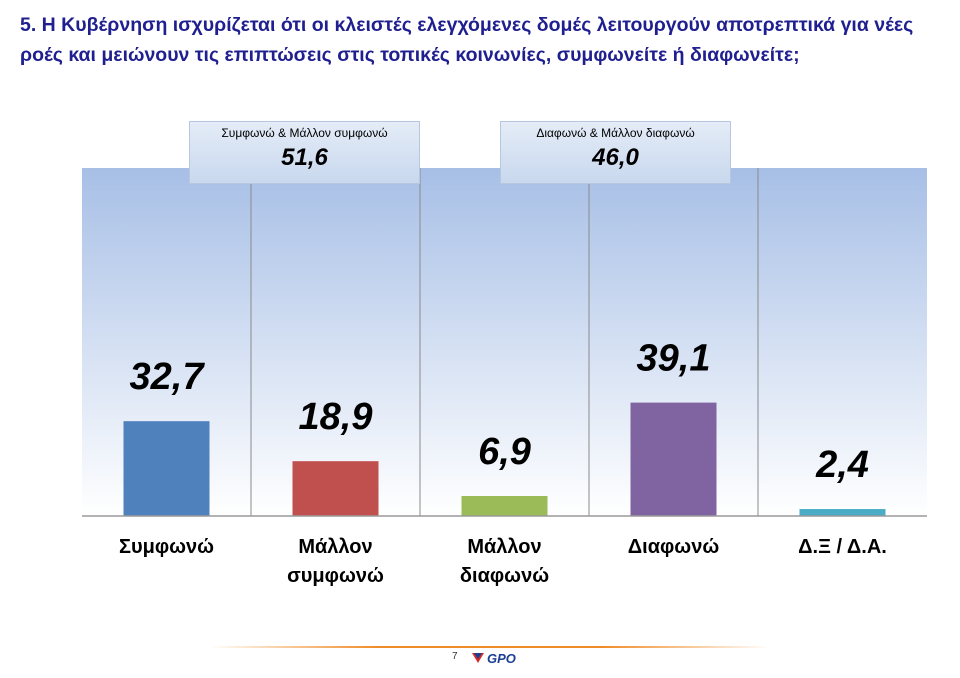 Image resolution: width=960 pixels, height=678 pixels. I want to click on category-label: Διαφωνώ, so click(674, 547).